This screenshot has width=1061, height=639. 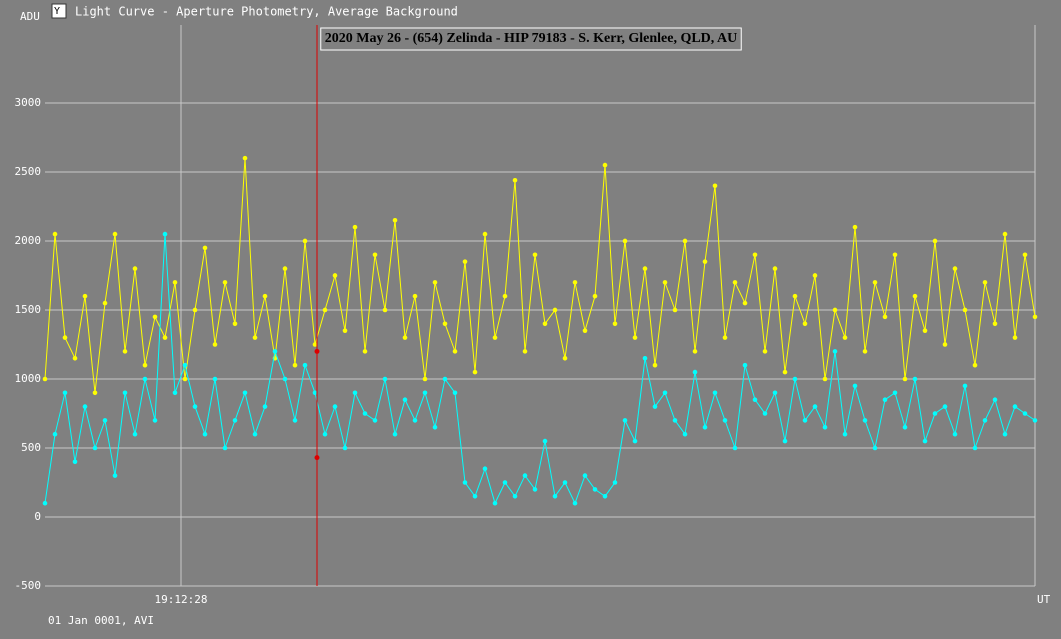 I want to click on y-tick-label: 500, so click(x=31, y=447).